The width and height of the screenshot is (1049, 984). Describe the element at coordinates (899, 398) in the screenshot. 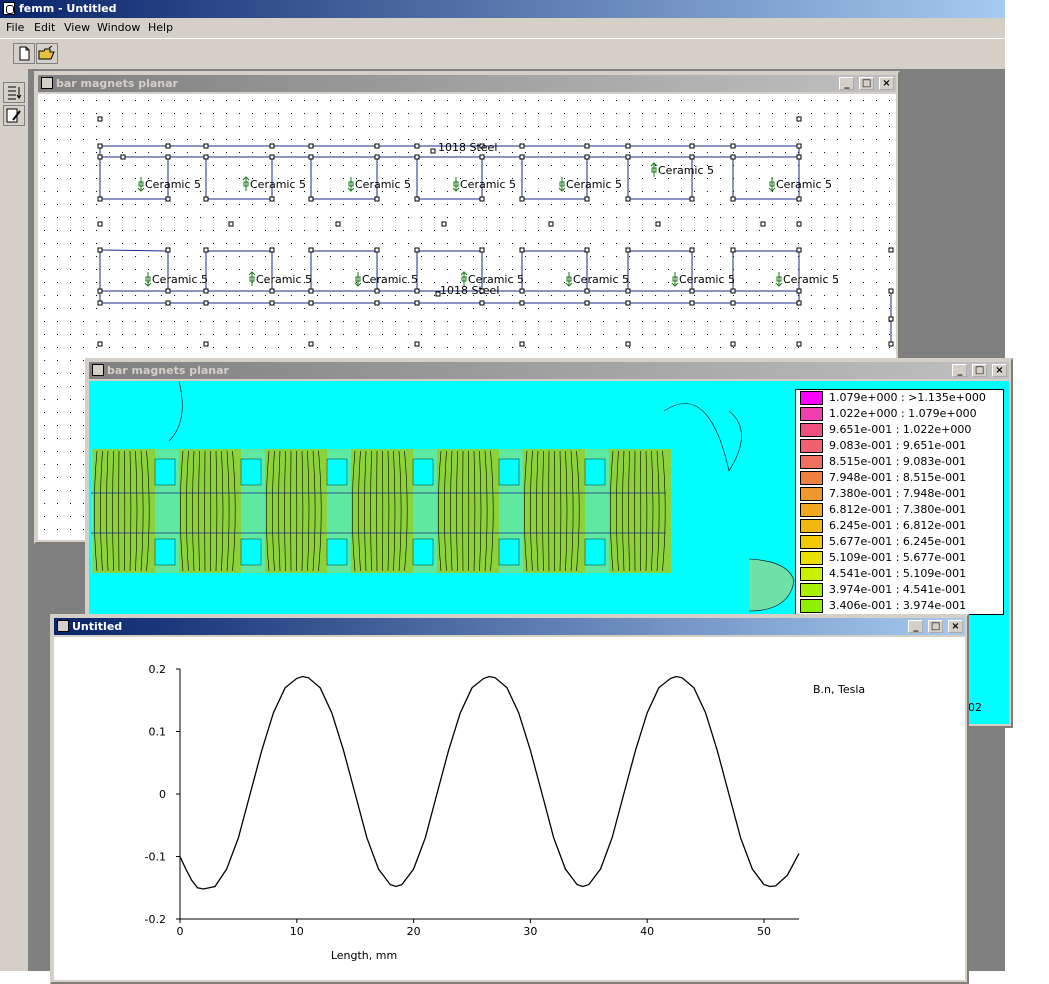

I see `legend-row: 1.079e+000 : >1.135e+000` at that location.